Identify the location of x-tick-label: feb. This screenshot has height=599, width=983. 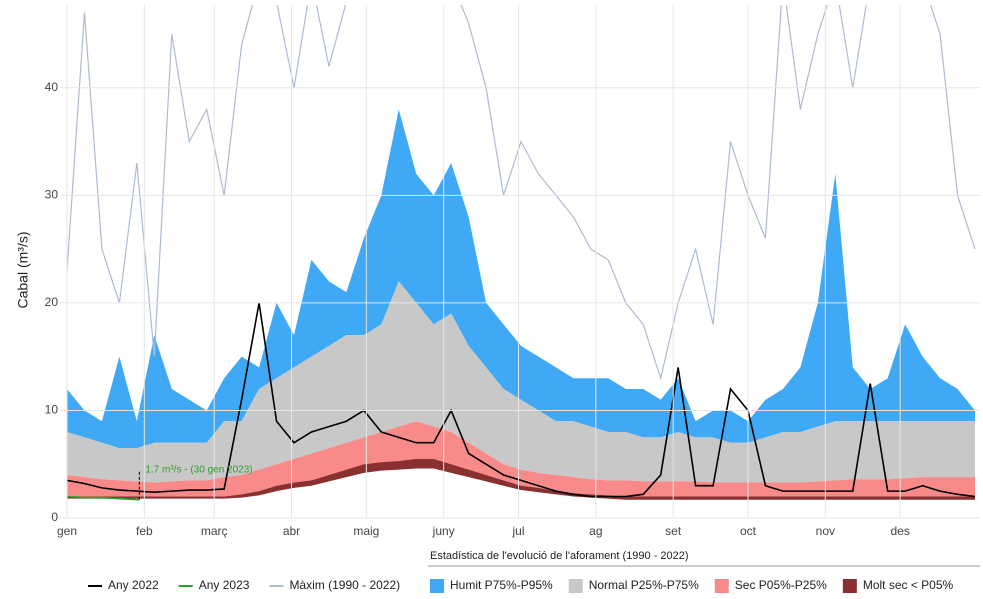
(144, 531).